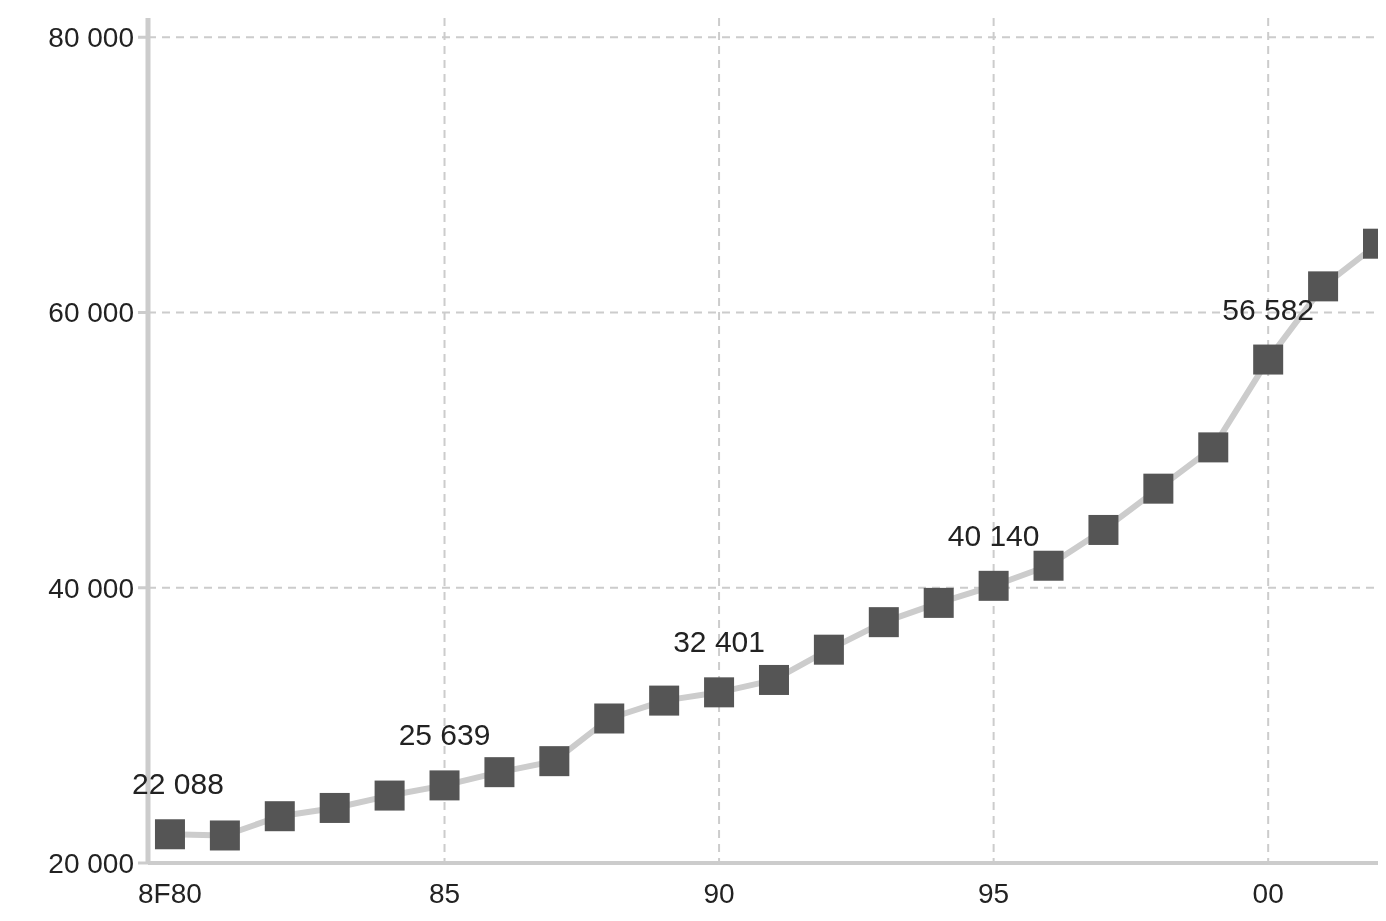 This screenshot has width=1386, height=921. I want to click on data-label: 25 639, so click(444, 735).